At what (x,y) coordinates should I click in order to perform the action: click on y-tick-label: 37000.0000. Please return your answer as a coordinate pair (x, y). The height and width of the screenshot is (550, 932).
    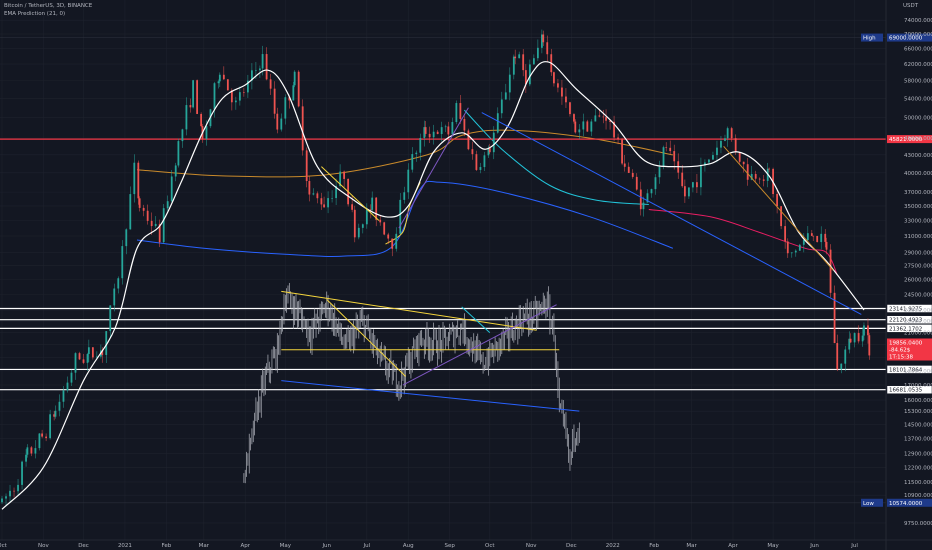
    Looking at the image, I should click on (918, 193).